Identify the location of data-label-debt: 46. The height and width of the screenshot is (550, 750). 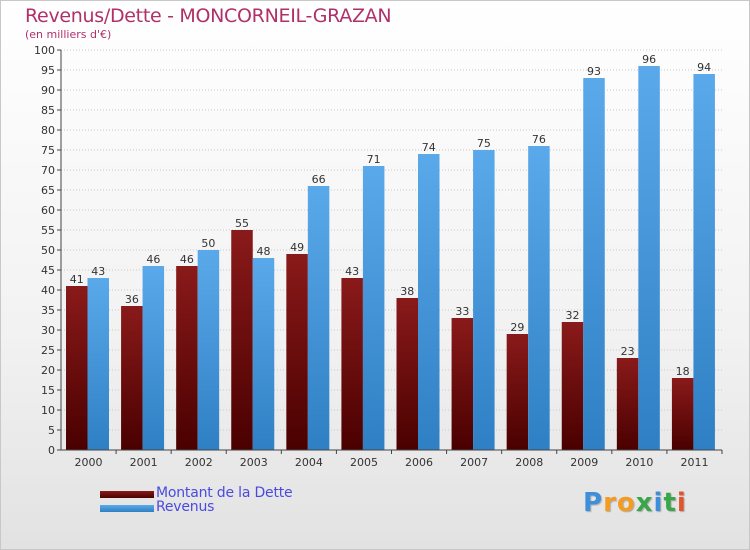
(187, 259).